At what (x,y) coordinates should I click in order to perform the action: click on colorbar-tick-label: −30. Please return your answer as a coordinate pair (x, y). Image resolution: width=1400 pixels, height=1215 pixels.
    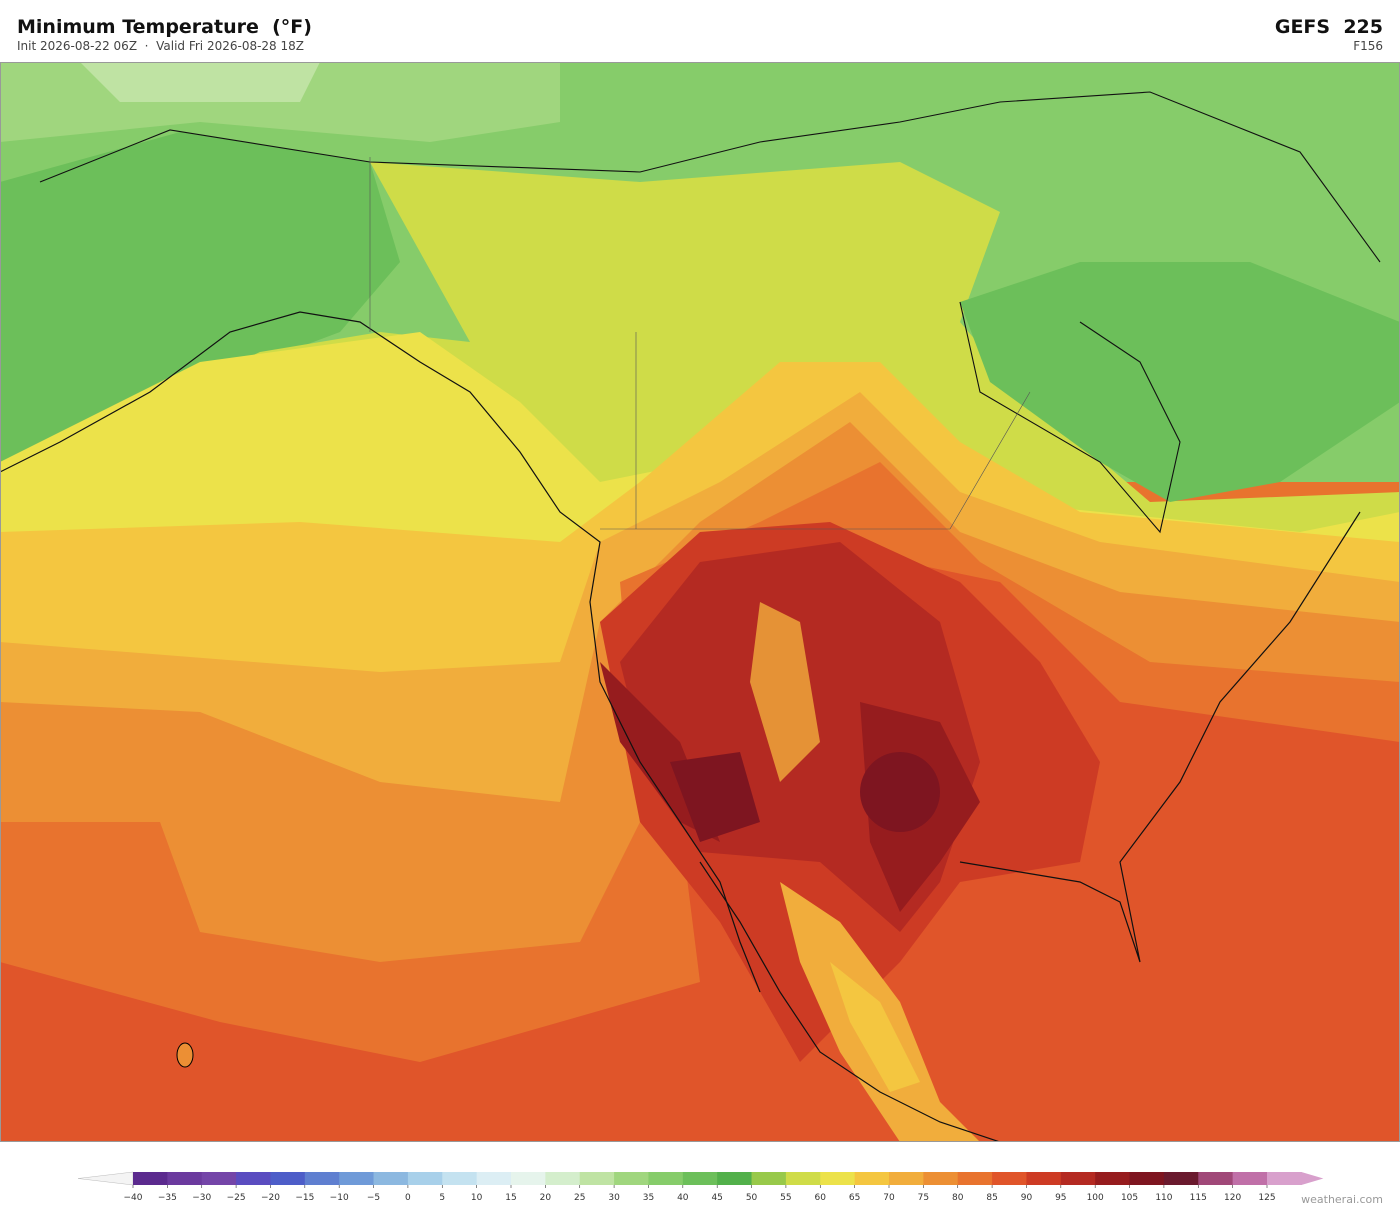
    Looking at the image, I should click on (201, 1198).